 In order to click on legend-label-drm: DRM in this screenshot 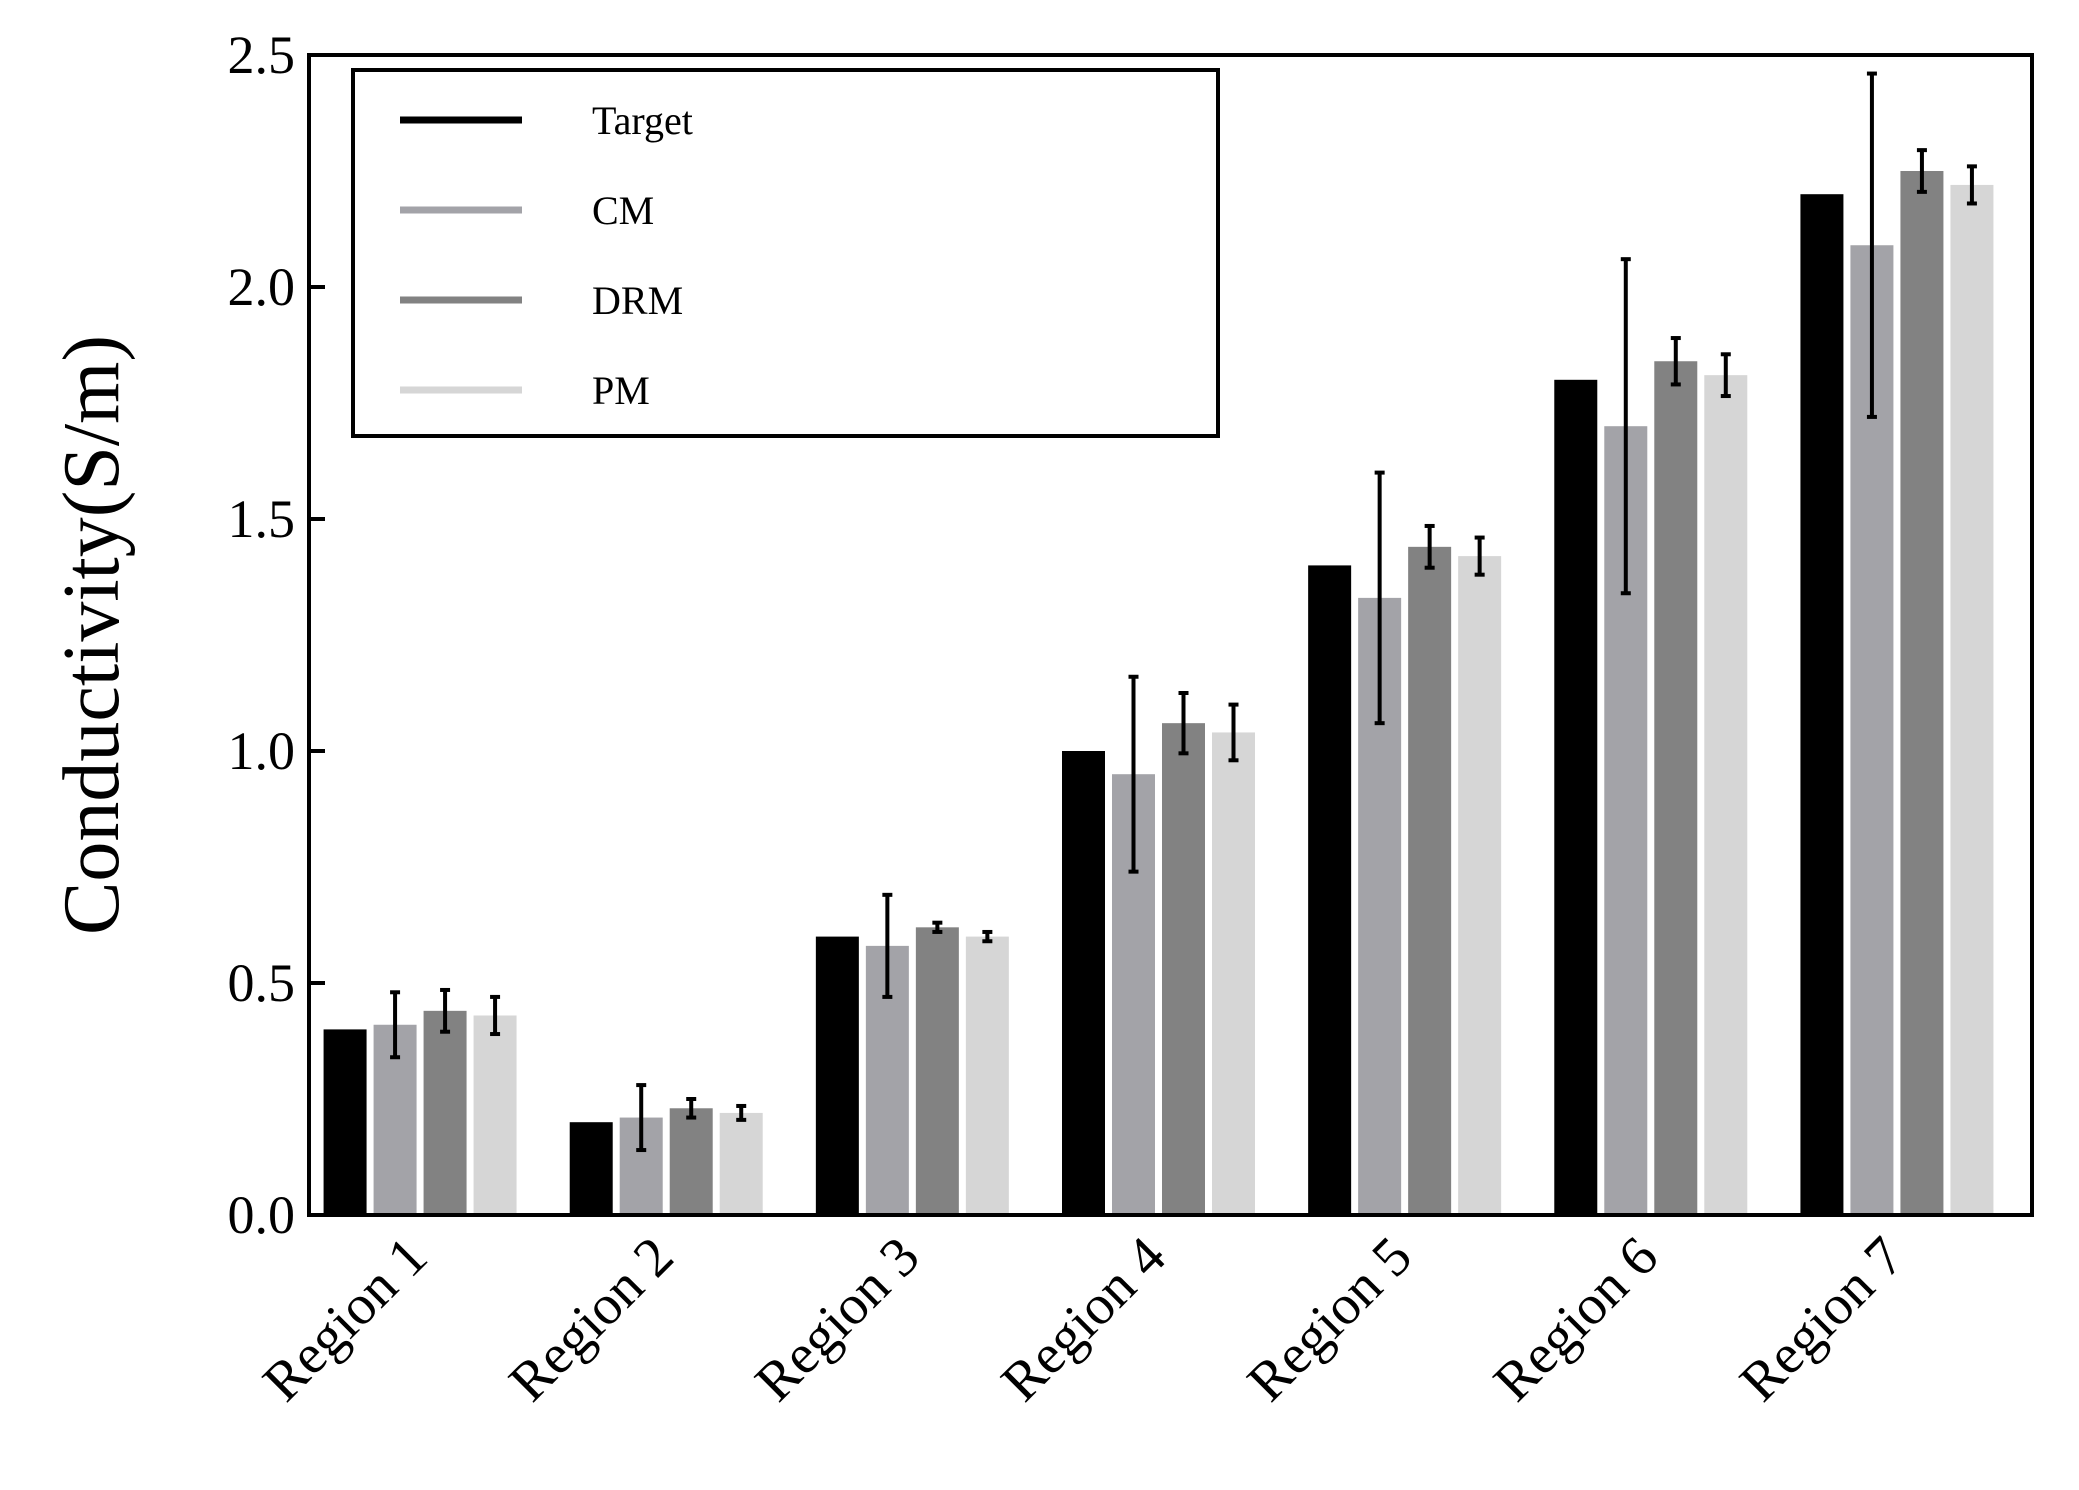, I will do `click(637, 300)`.